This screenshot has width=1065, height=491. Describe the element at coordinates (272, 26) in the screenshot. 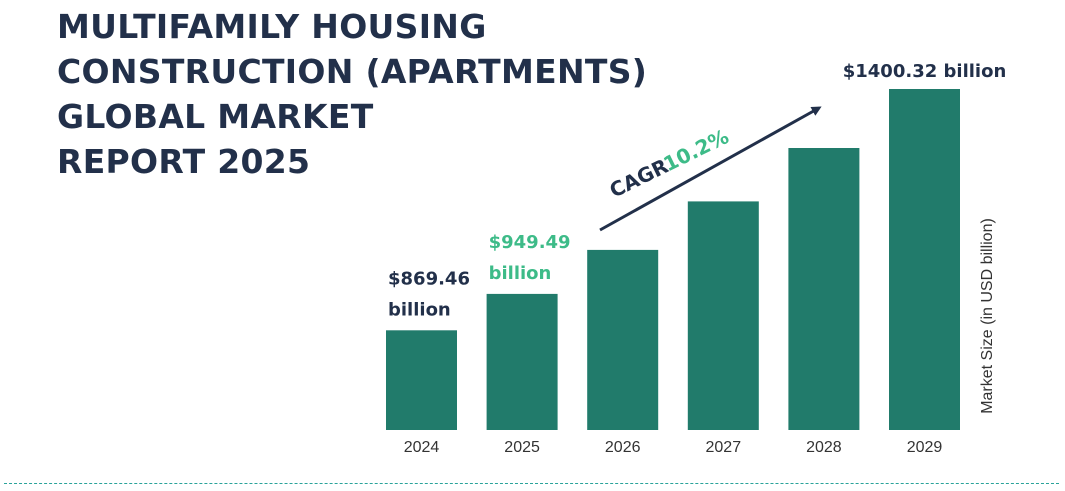

I see `title-line-1: MULTIFAMILY HOUSING` at that location.